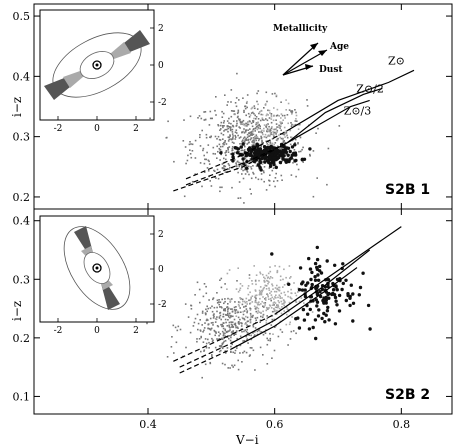  What do you see at coordinates (311, 50) in the screenshot?
I see `vector-legend: Metallicity Age Dust` at bounding box center [311, 50].